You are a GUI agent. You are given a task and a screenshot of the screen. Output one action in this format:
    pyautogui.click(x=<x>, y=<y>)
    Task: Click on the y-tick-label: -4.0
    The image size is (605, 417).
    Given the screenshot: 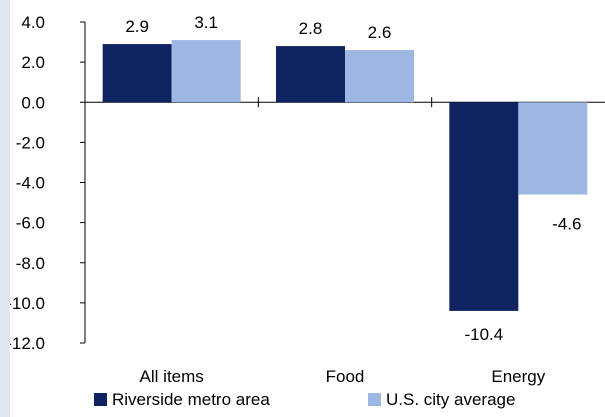 What is the action you would take?
    pyautogui.click(x=30, y=183)
    